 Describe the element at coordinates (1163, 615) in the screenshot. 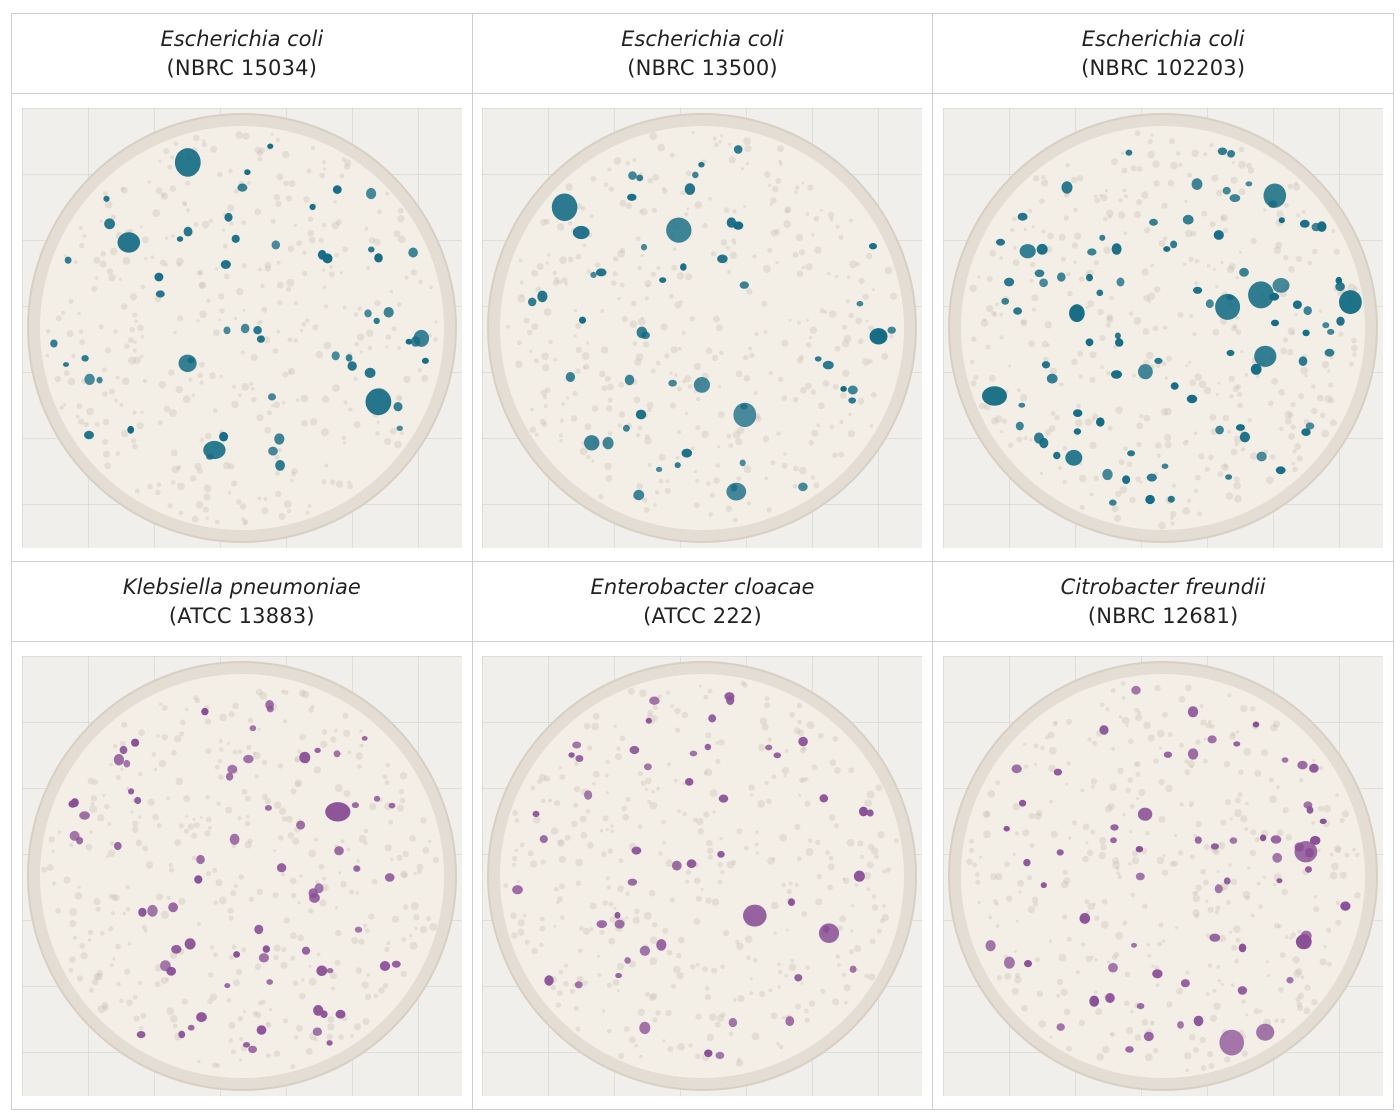

I see `strain-id: (NBRC 12681)` at that location.